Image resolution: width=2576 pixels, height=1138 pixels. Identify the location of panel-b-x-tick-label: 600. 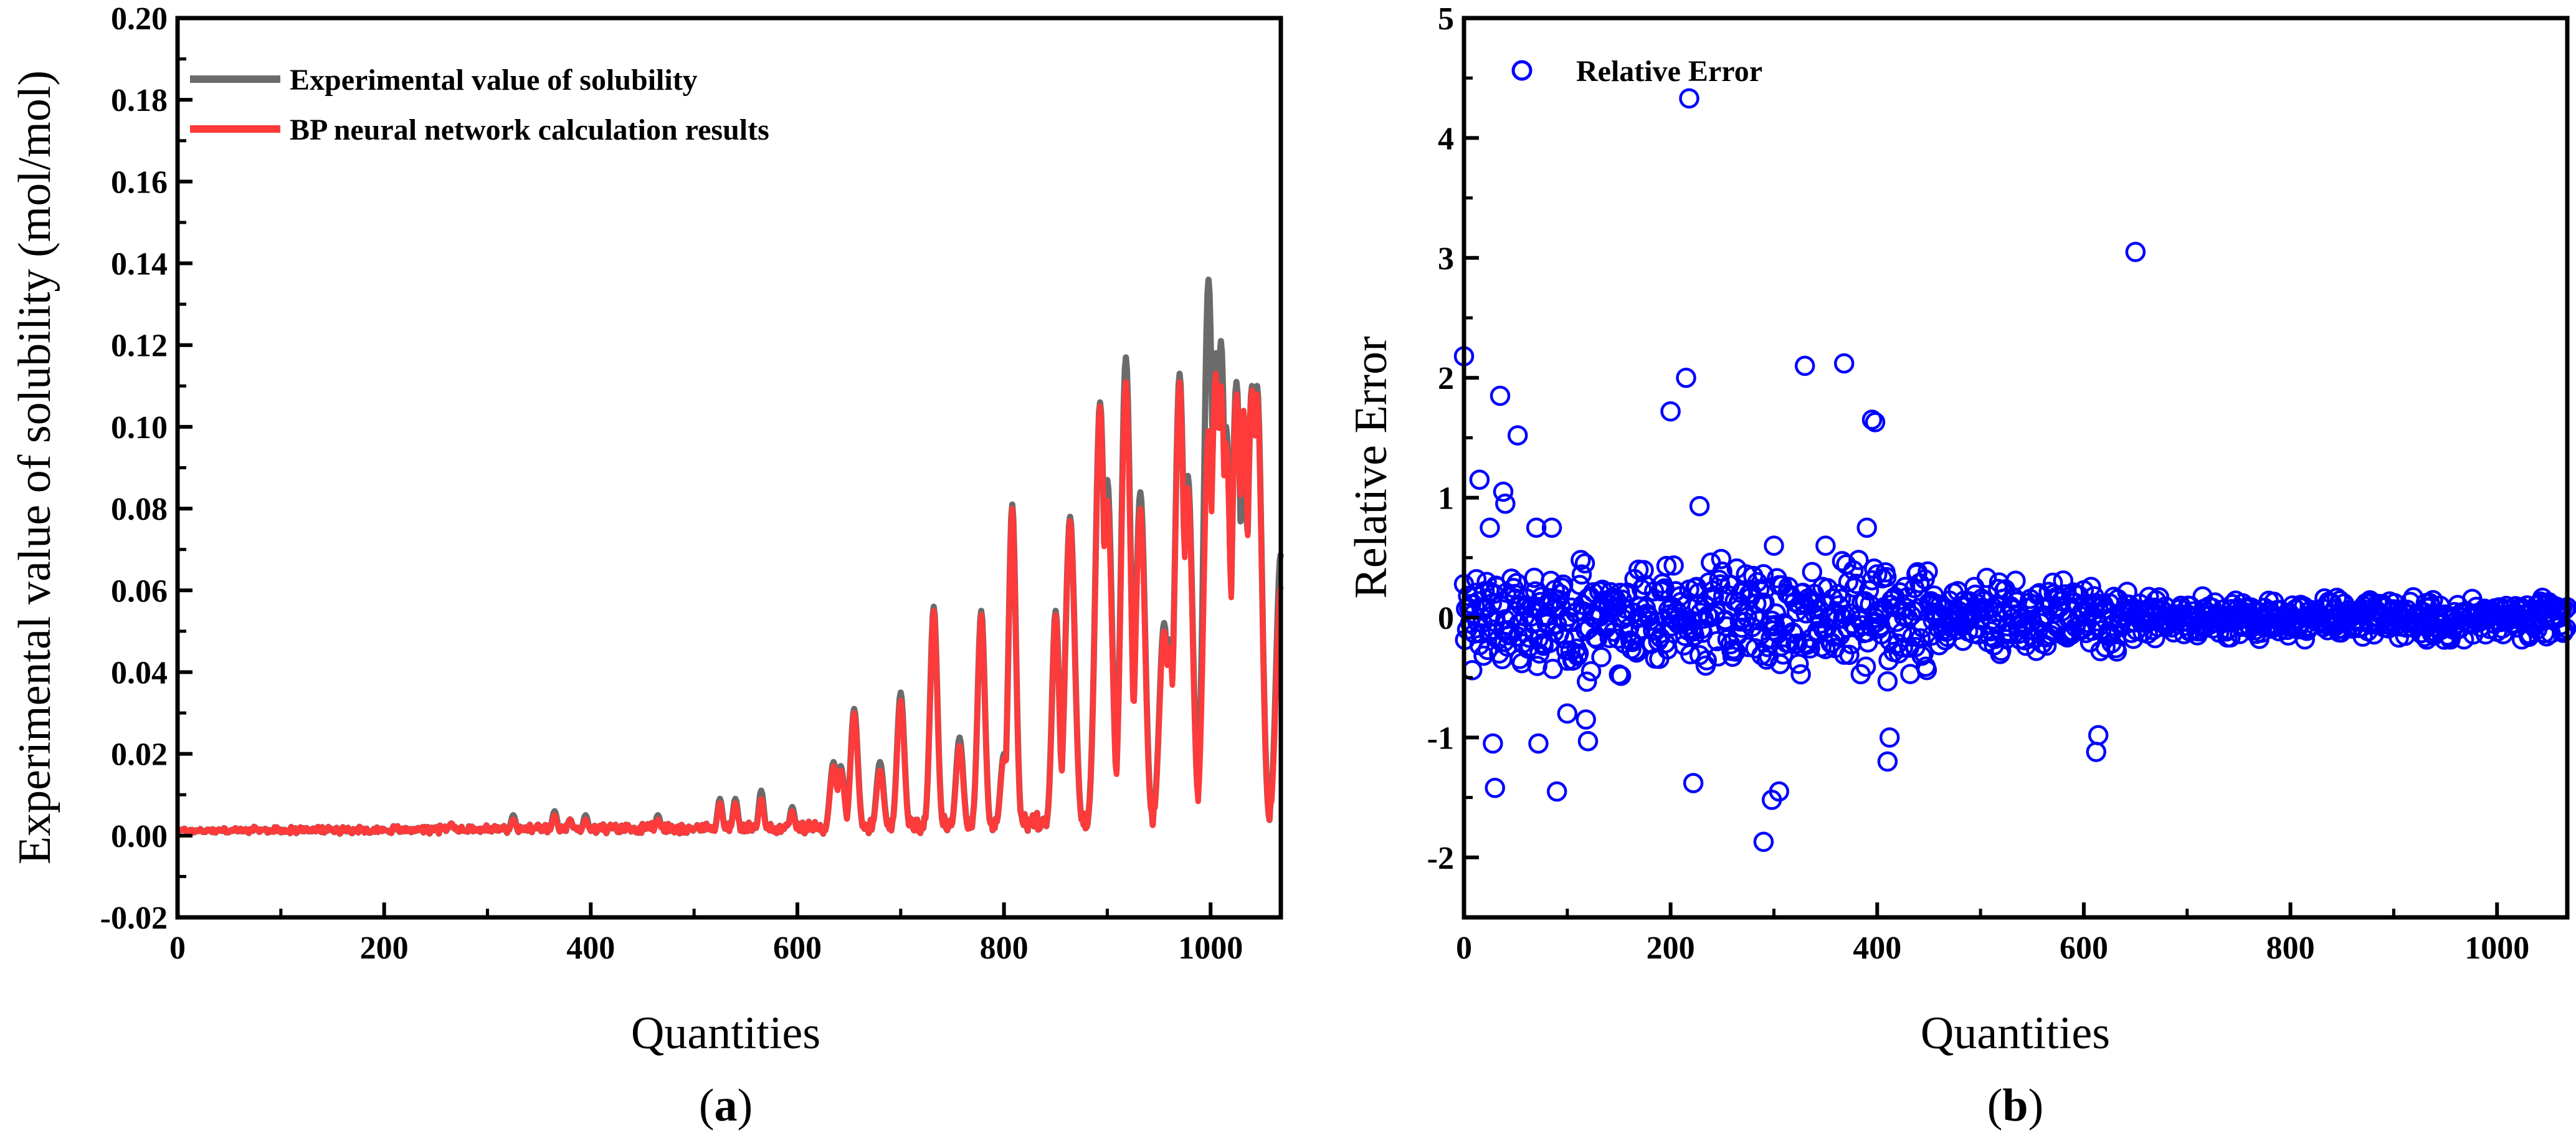
(2084, 948).